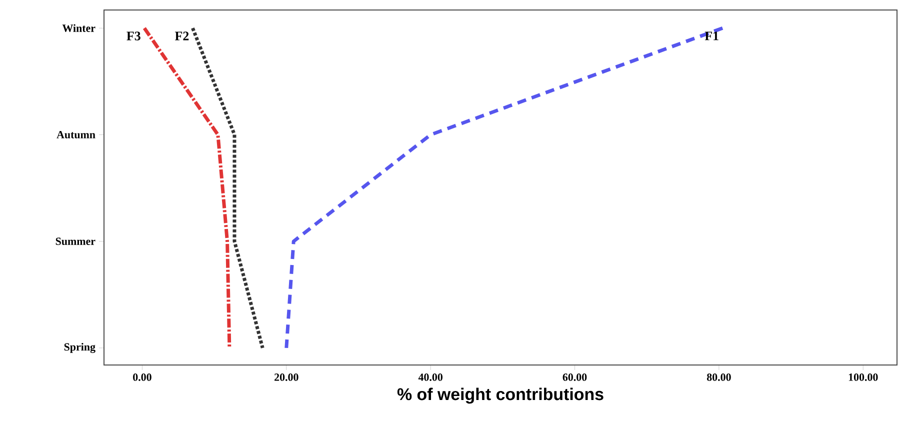  What do you see at coordinates (79, 28) in the screenshot?
I see `y-tick-label: Winter` at bounding box center [79, 28].